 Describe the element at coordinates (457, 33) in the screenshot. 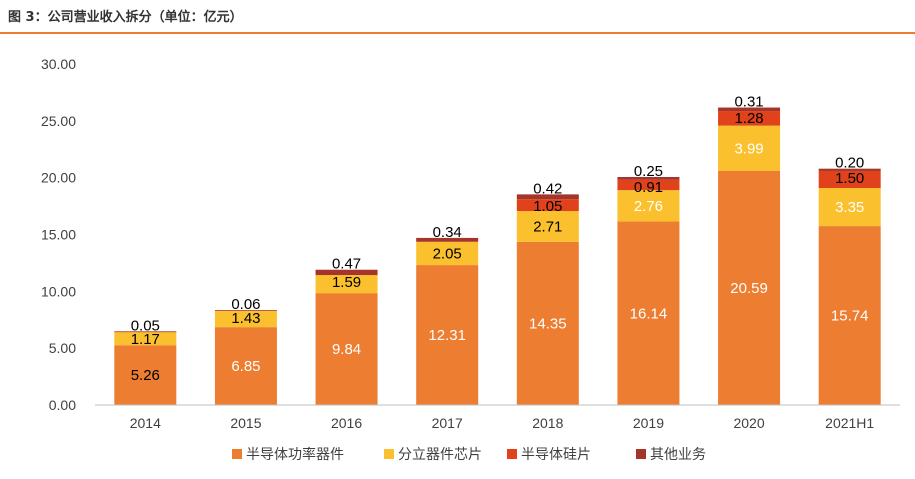

I see `title-rule` at that location.